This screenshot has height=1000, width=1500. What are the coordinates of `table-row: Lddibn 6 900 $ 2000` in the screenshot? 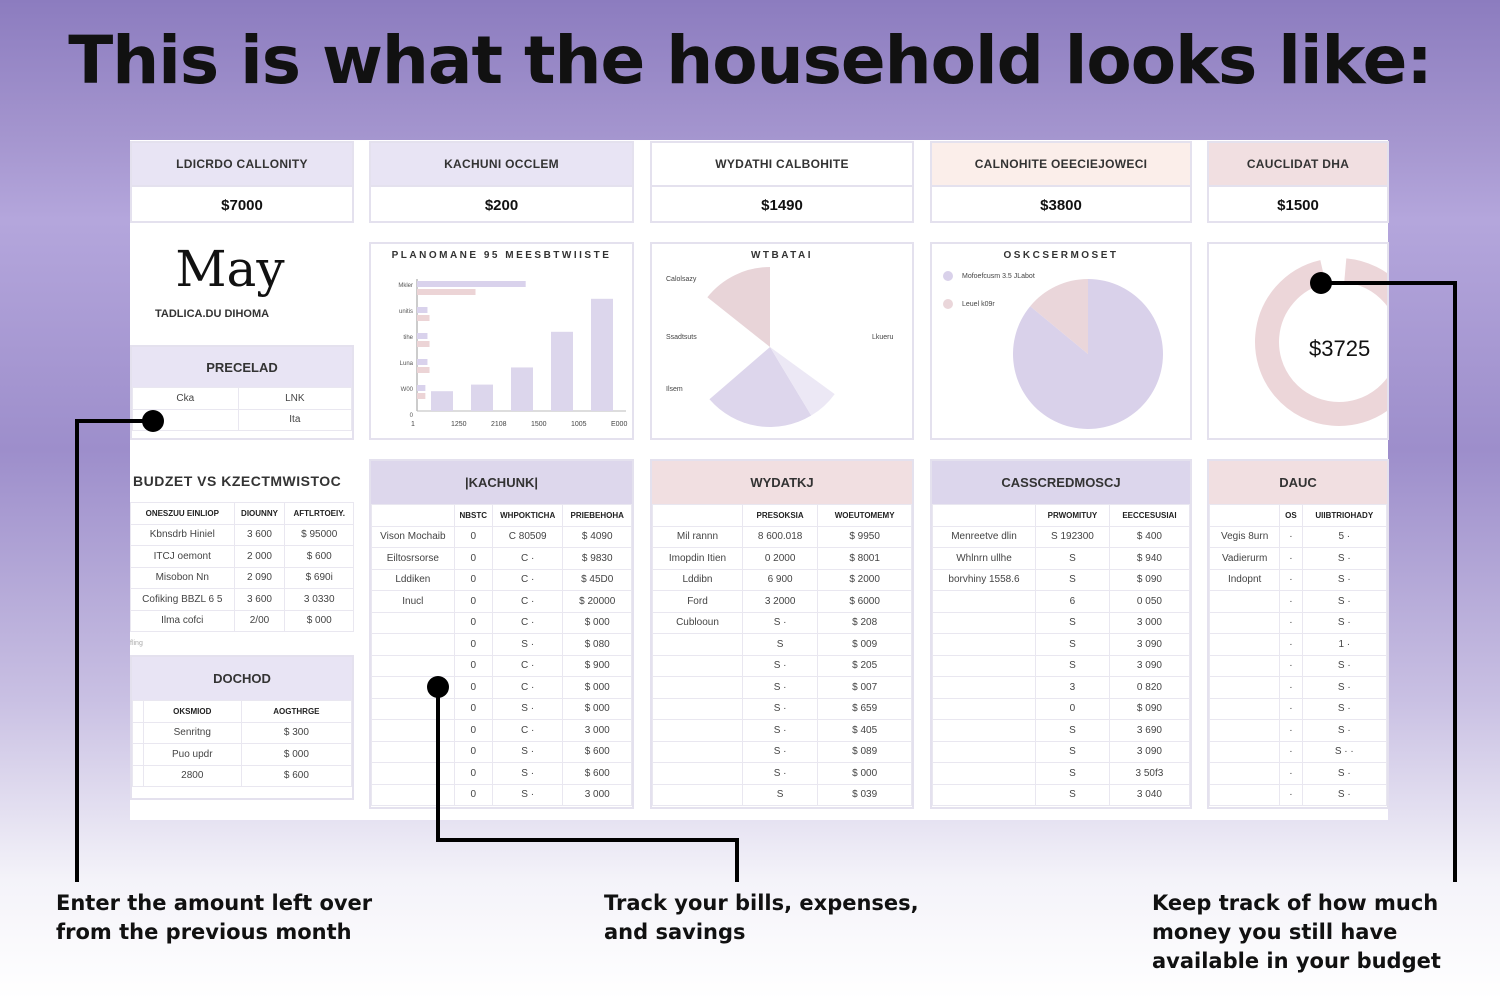 It's located at (782, 579).